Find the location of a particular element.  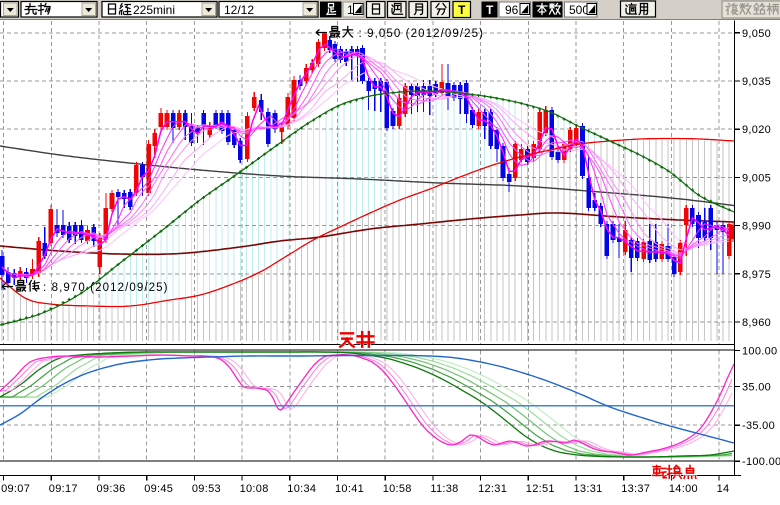

svg-text: -100.00 is located at coordinates (761, 462).